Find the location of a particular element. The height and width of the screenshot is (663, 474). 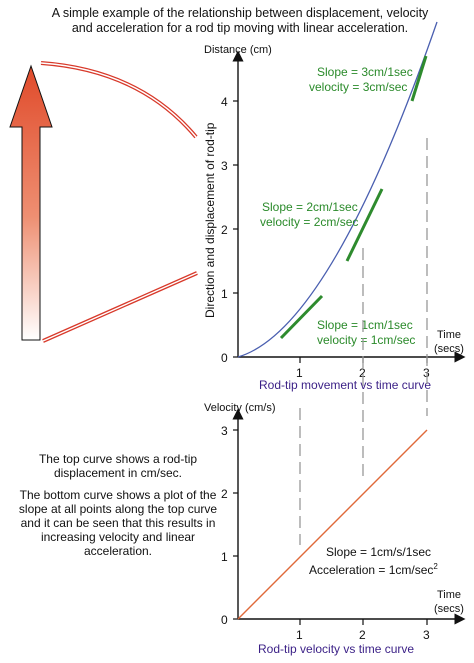

top-y-tick-0: 0 is located at coordinates (224, 358).